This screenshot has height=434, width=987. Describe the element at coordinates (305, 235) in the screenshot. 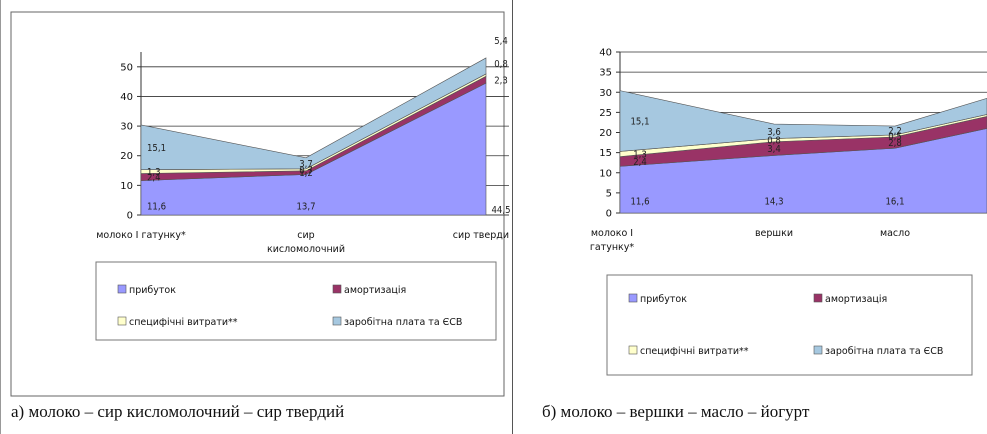

I see `category-label: сир` at that location.